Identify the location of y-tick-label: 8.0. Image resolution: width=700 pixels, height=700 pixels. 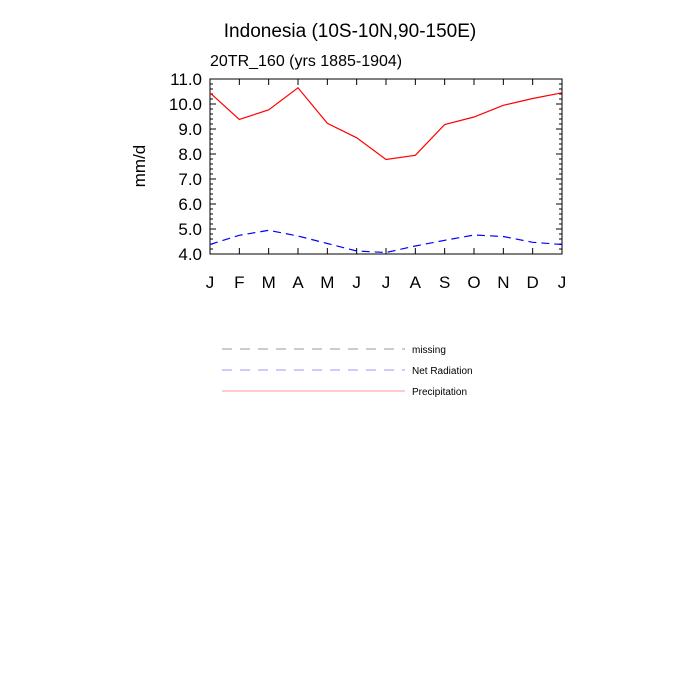
(190, 154).